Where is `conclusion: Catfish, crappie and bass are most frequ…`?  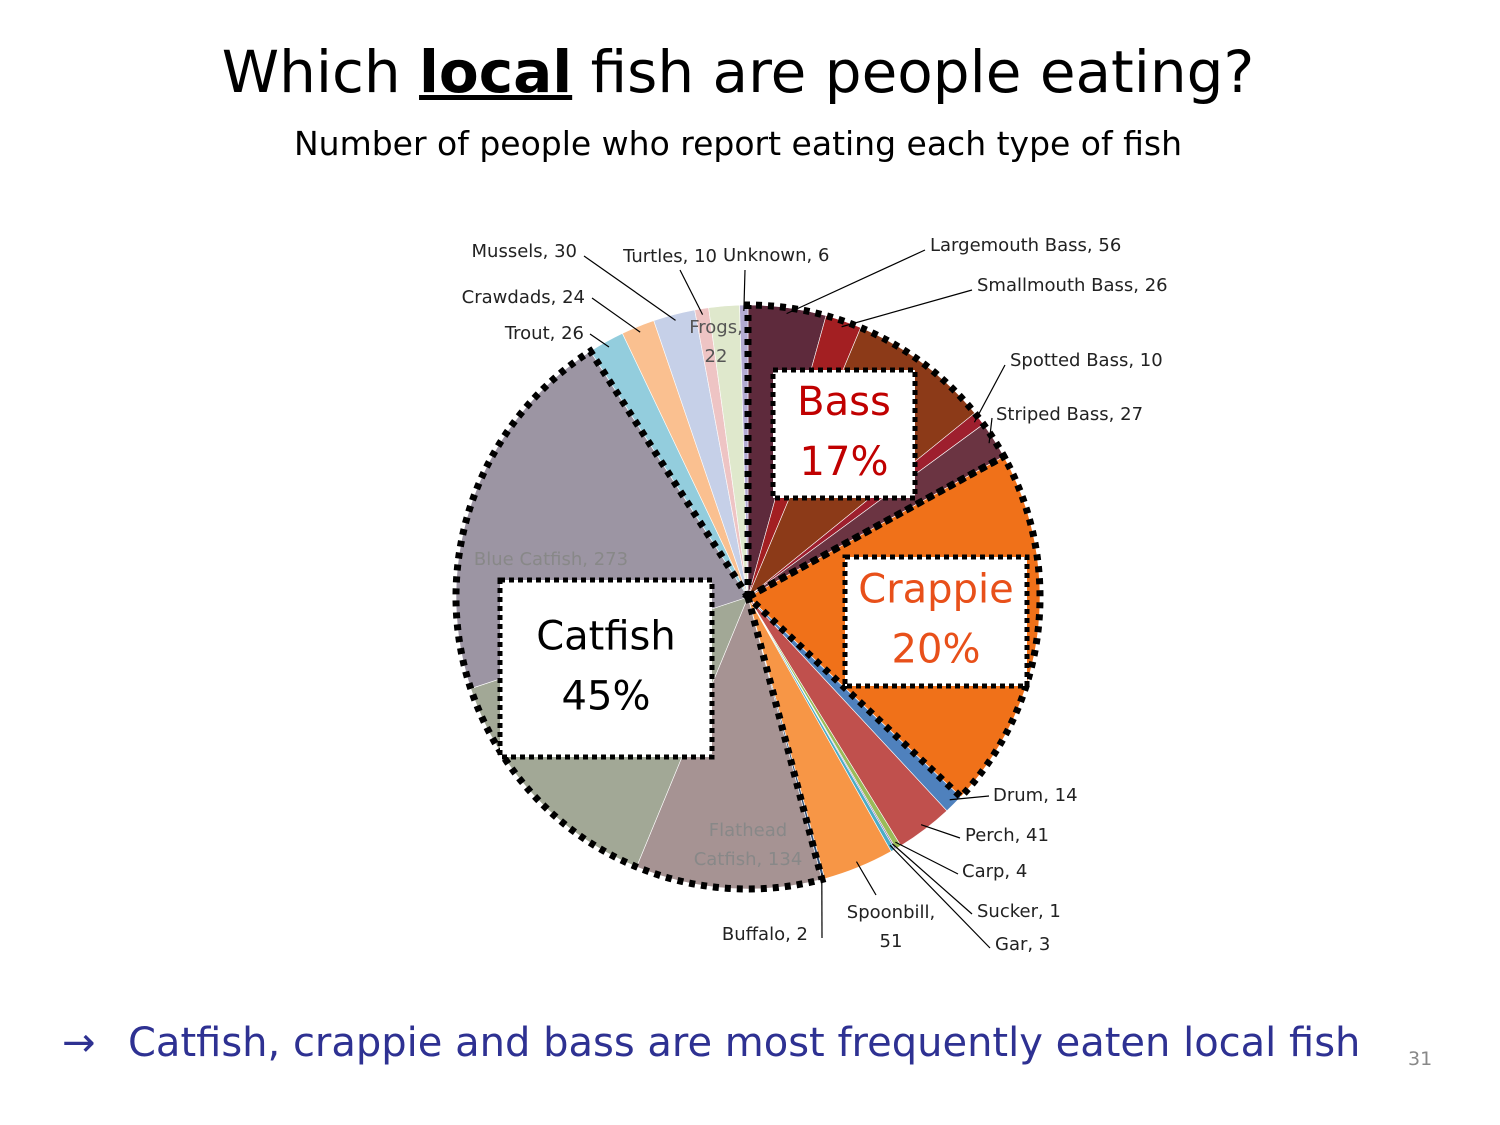 conclusion: Catfish, crappie and bass are most frequ… is located at coordinates (744, 1043).